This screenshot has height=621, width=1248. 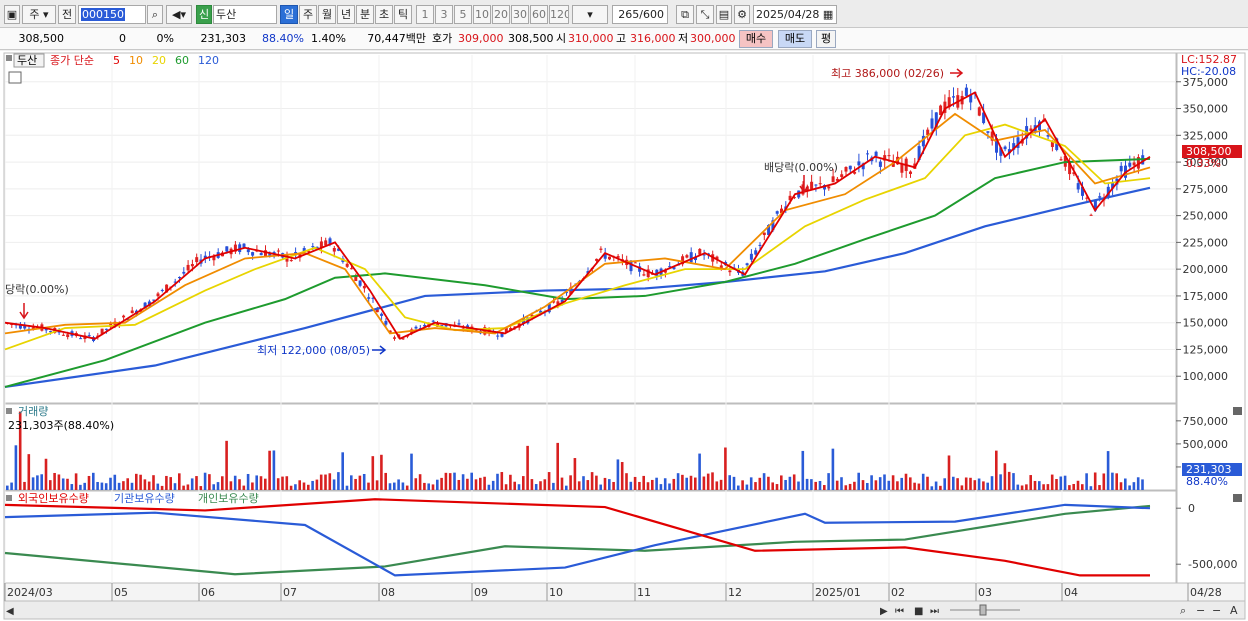 What do you see at coordinates (1212, 469) in the screenshot?
I see `volume-tag-box` at bounding box center [1212, 469].